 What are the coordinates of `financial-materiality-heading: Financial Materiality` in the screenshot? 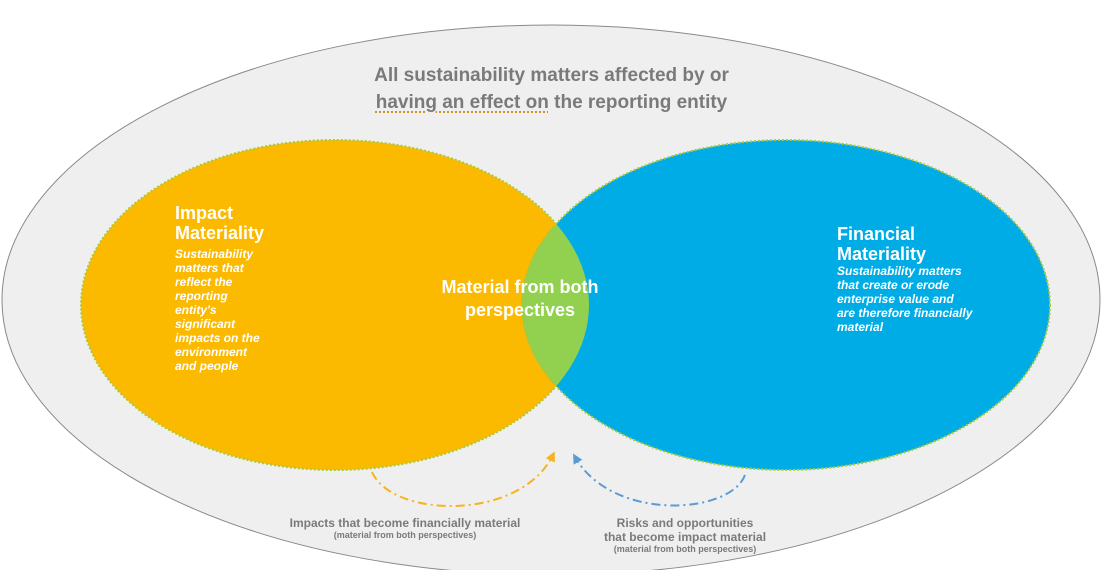 It's located at (882, 244).